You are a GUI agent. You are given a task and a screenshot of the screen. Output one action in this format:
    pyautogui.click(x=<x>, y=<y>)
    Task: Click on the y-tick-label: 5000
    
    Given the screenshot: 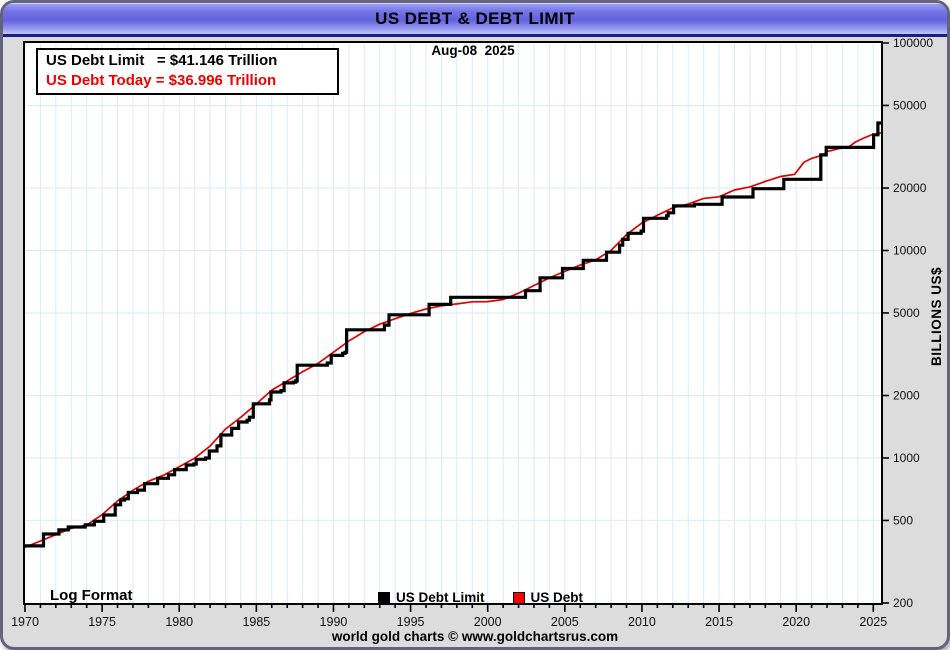 What is the action you would take?
    pyautogui.click(x=906, y=313)
    